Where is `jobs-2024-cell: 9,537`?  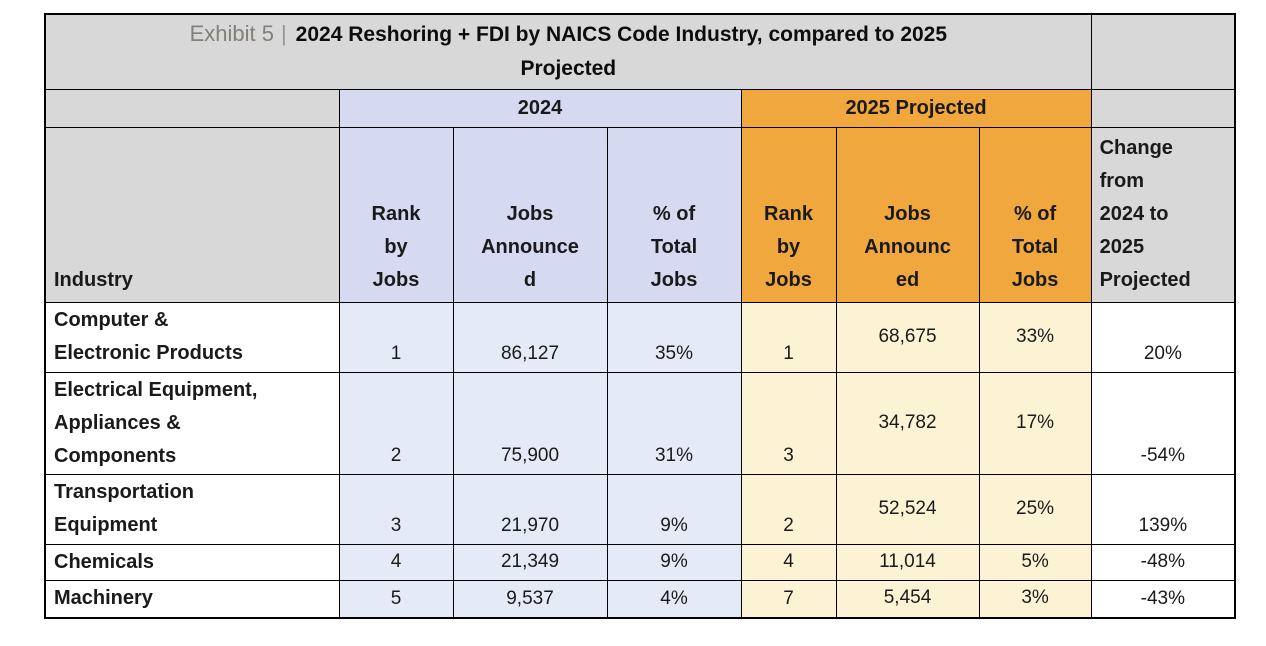
jobs-2024-cell: 9,537 is located at coordinates (530, 599).